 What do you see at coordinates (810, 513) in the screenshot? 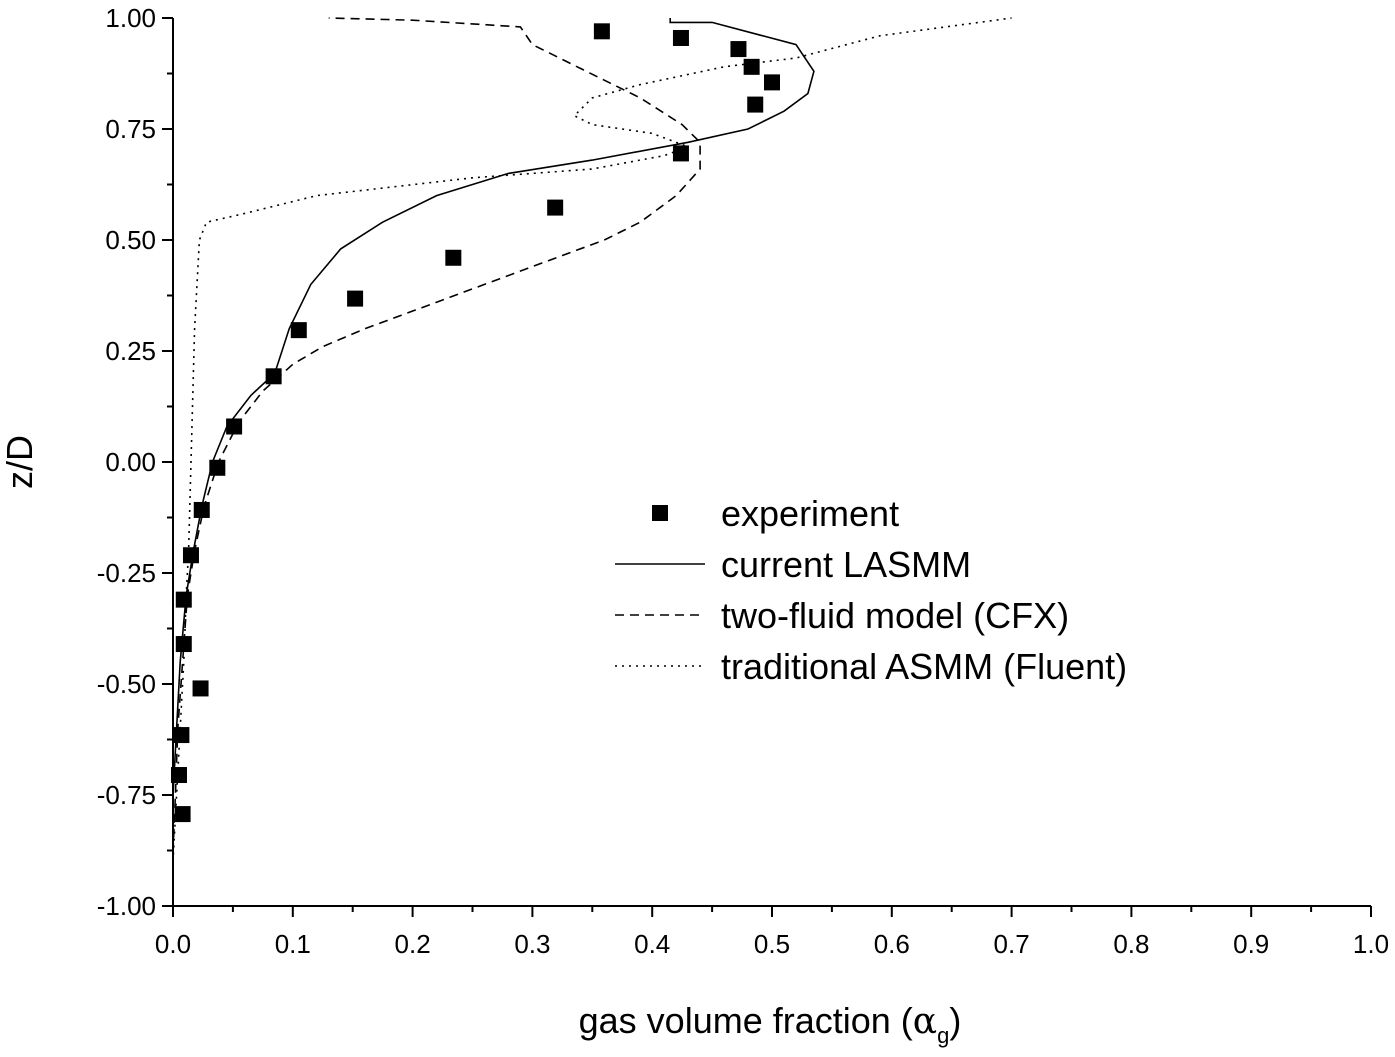
I see `legend-label: experiment` at bounding box center [810, 513].